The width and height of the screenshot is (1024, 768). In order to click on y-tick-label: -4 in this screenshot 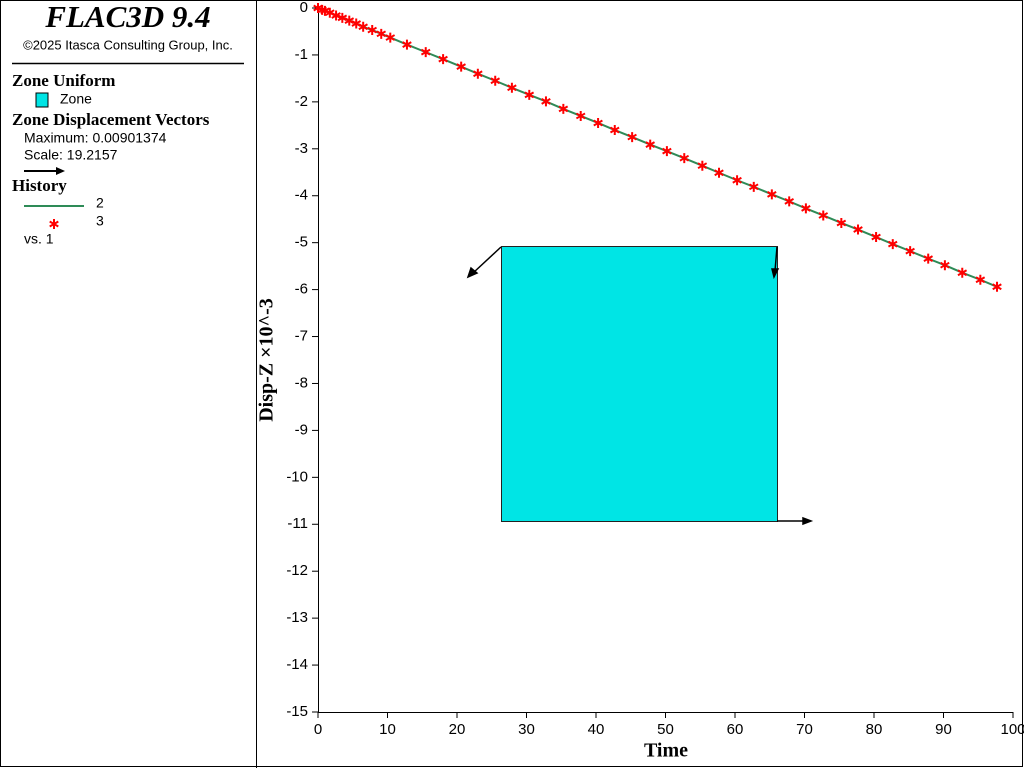, I will do `click(301, 195)`.